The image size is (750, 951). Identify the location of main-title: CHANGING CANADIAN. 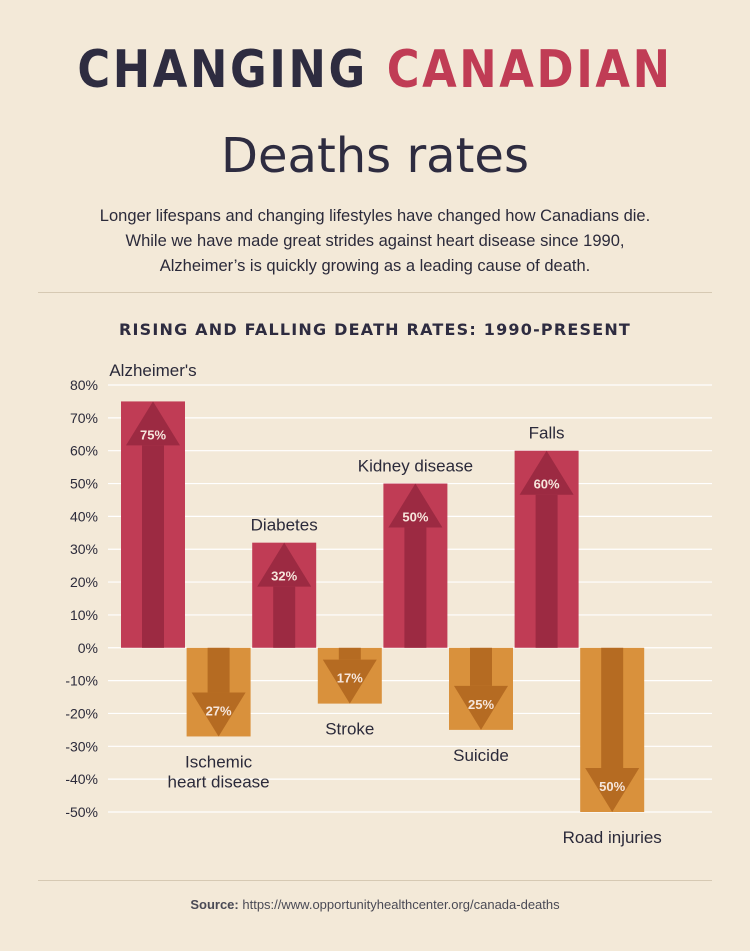
(375, 70).